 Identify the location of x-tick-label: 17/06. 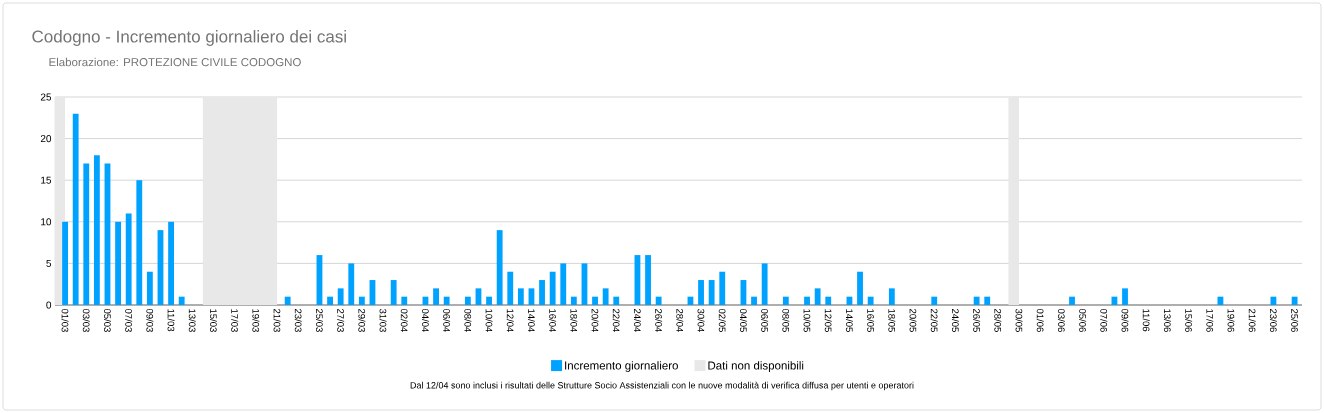
(1210, 320).